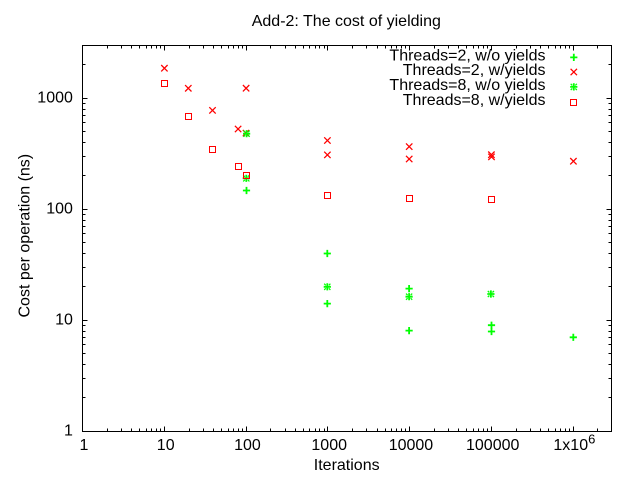 The image size is (640, 480). What do you see at coordinates (474, 100) in the screenshot?
I see `svg-text: Threads=8, w/yields` at bounding box center [474, 100].